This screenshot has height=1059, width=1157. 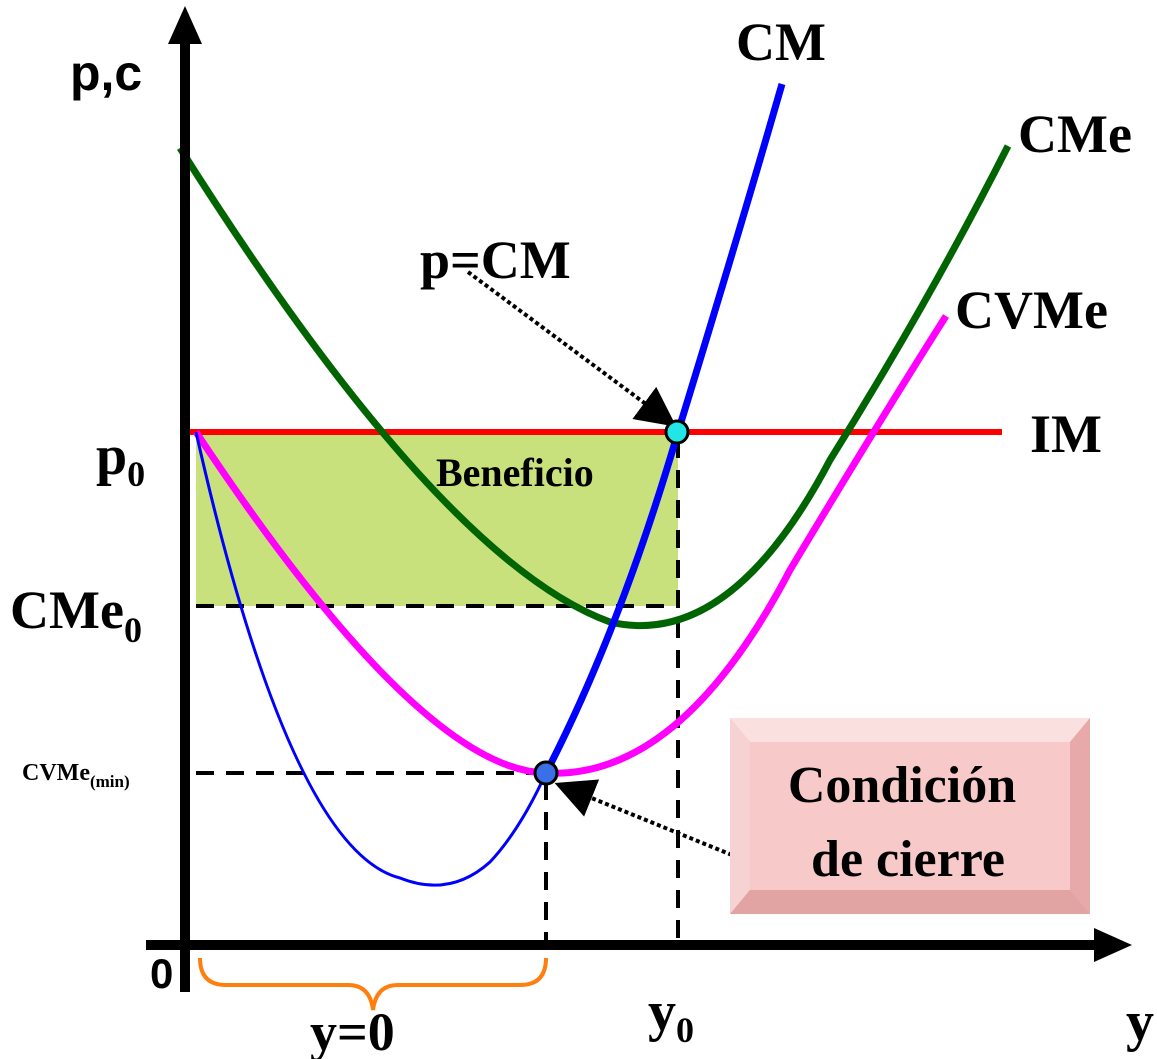 I want to click on cme0-sub: 0, so click(x=133, y=630).